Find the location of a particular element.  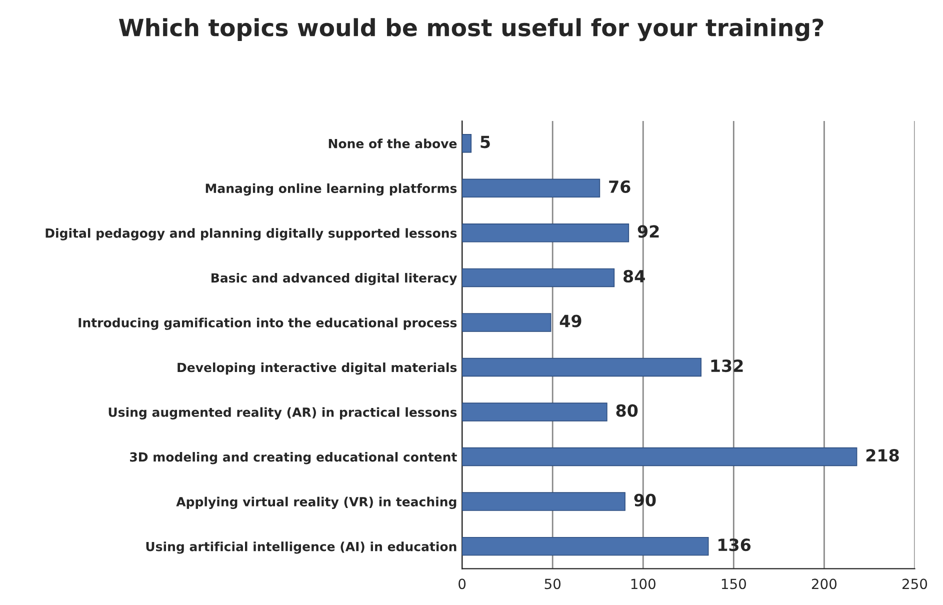

data-label: 132 is located at coordinates (727, 365).